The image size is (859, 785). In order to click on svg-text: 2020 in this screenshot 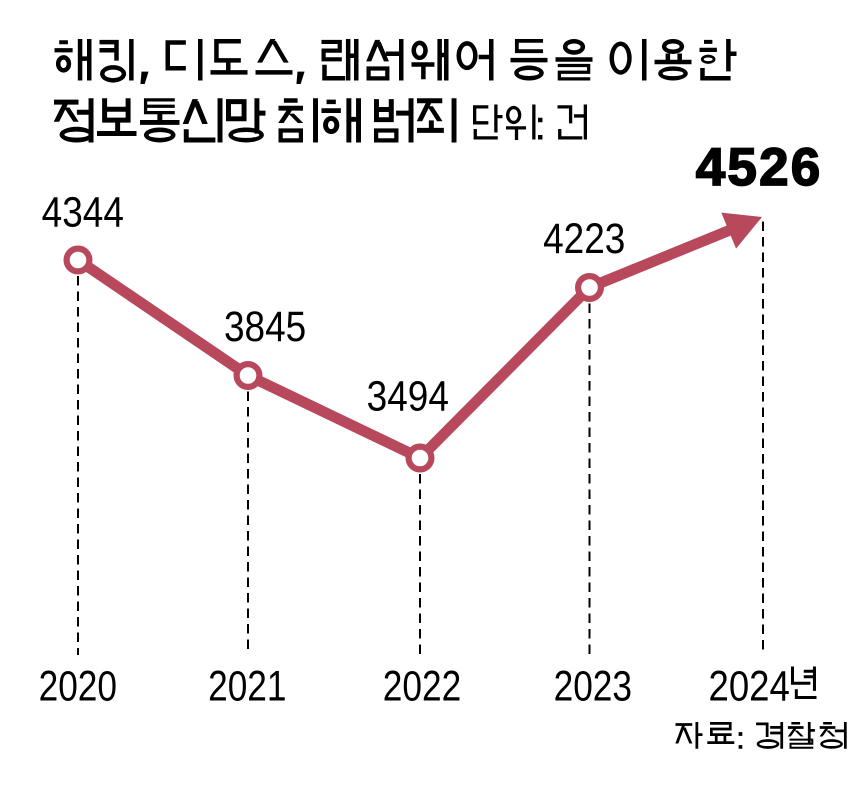, I will do `click(78, 686)`.